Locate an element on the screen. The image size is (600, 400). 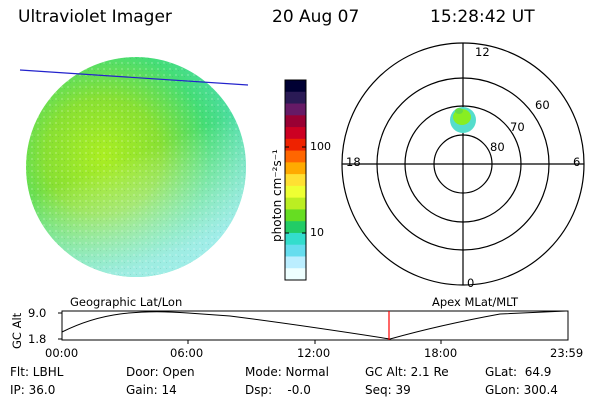
lat-label-80: 80 is located at coordinates (497, 147).